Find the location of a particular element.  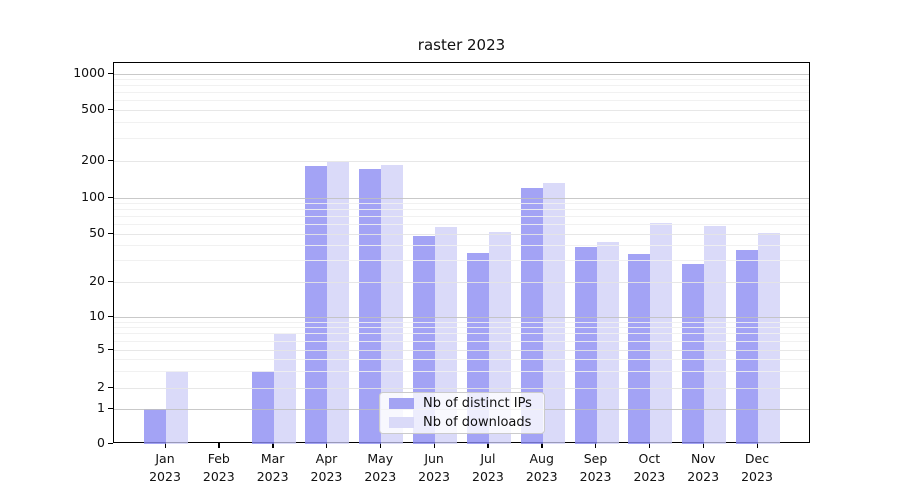

x-tick-label-jan: Jan 2023 is located at coordinates (165, 467).